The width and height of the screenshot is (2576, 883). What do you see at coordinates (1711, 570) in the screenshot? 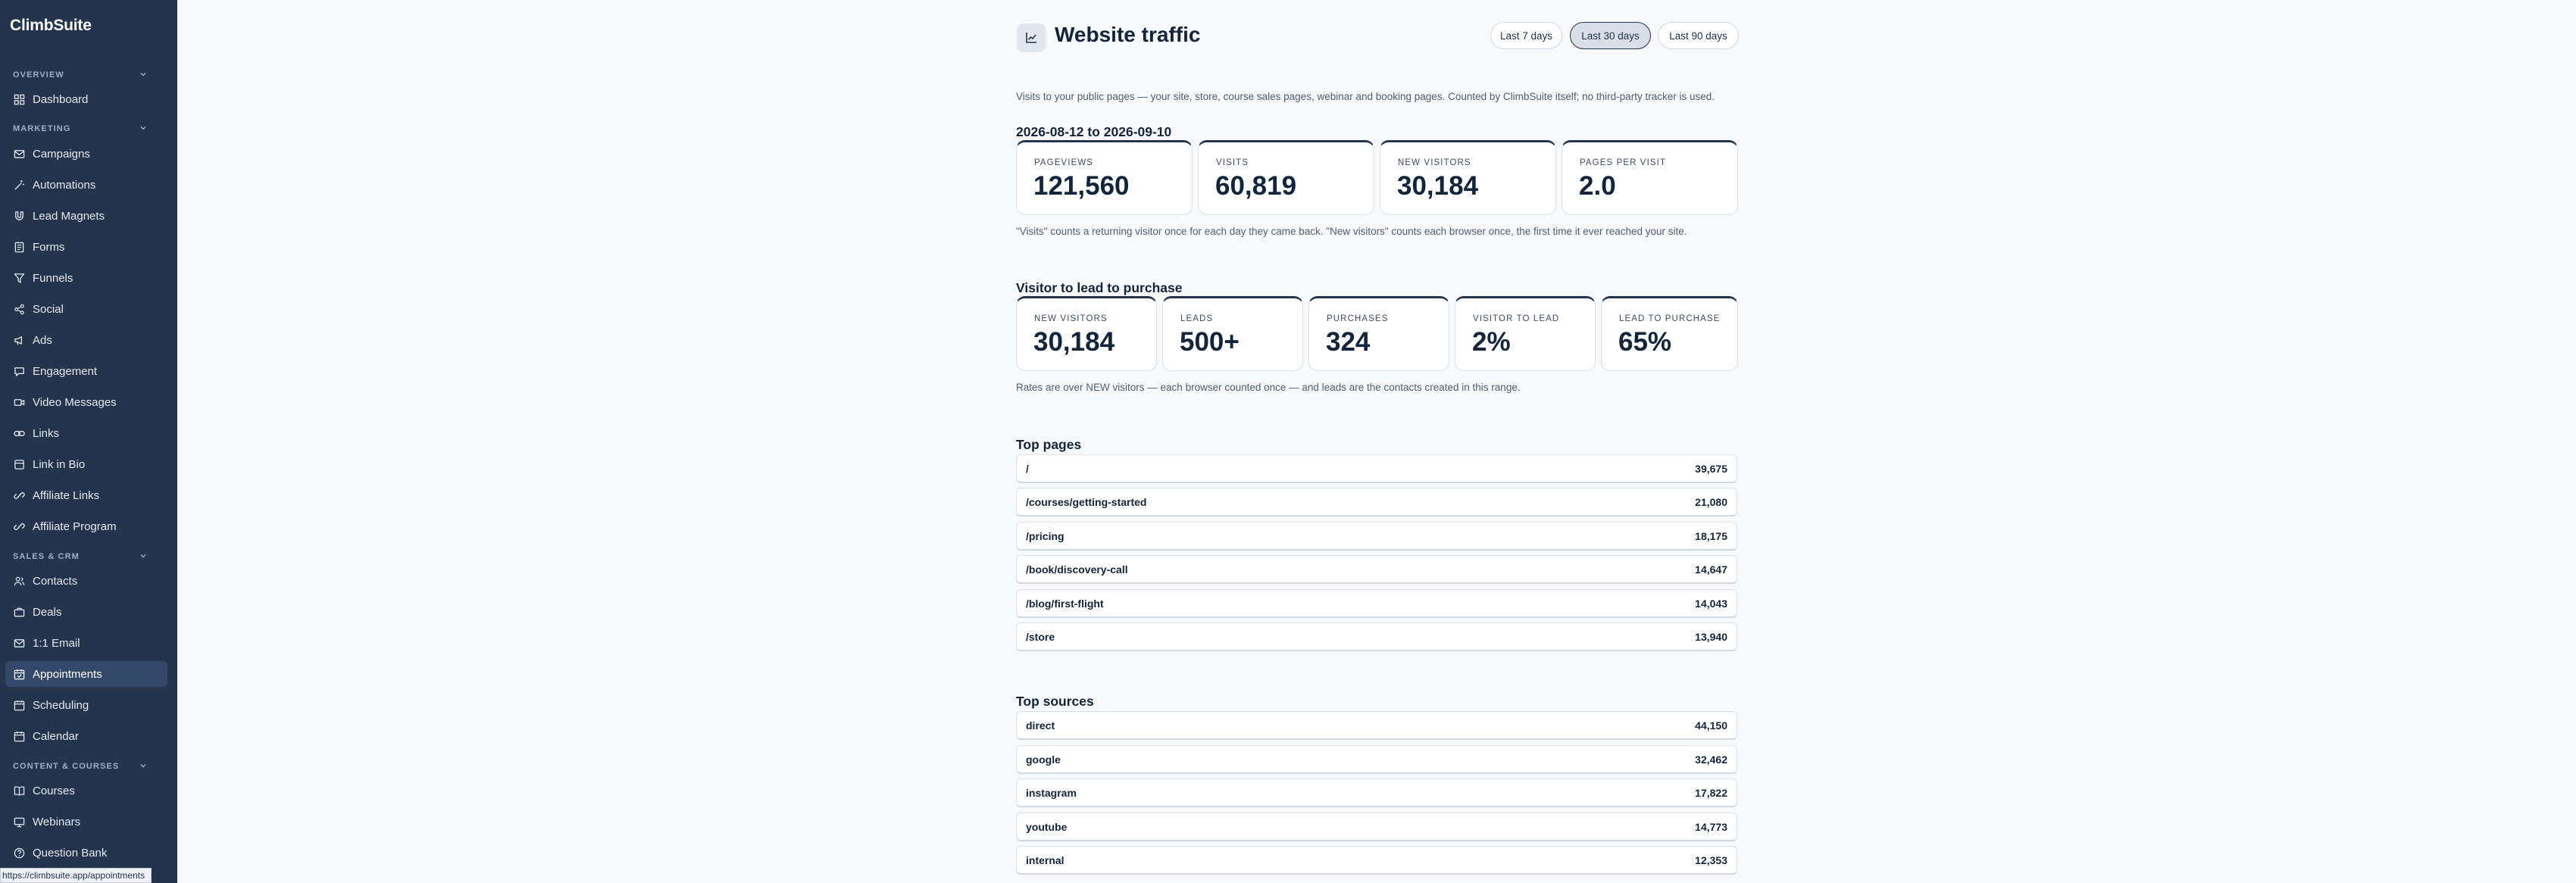
I see `page-count: 14,647` at bounding box center [1711, 570].